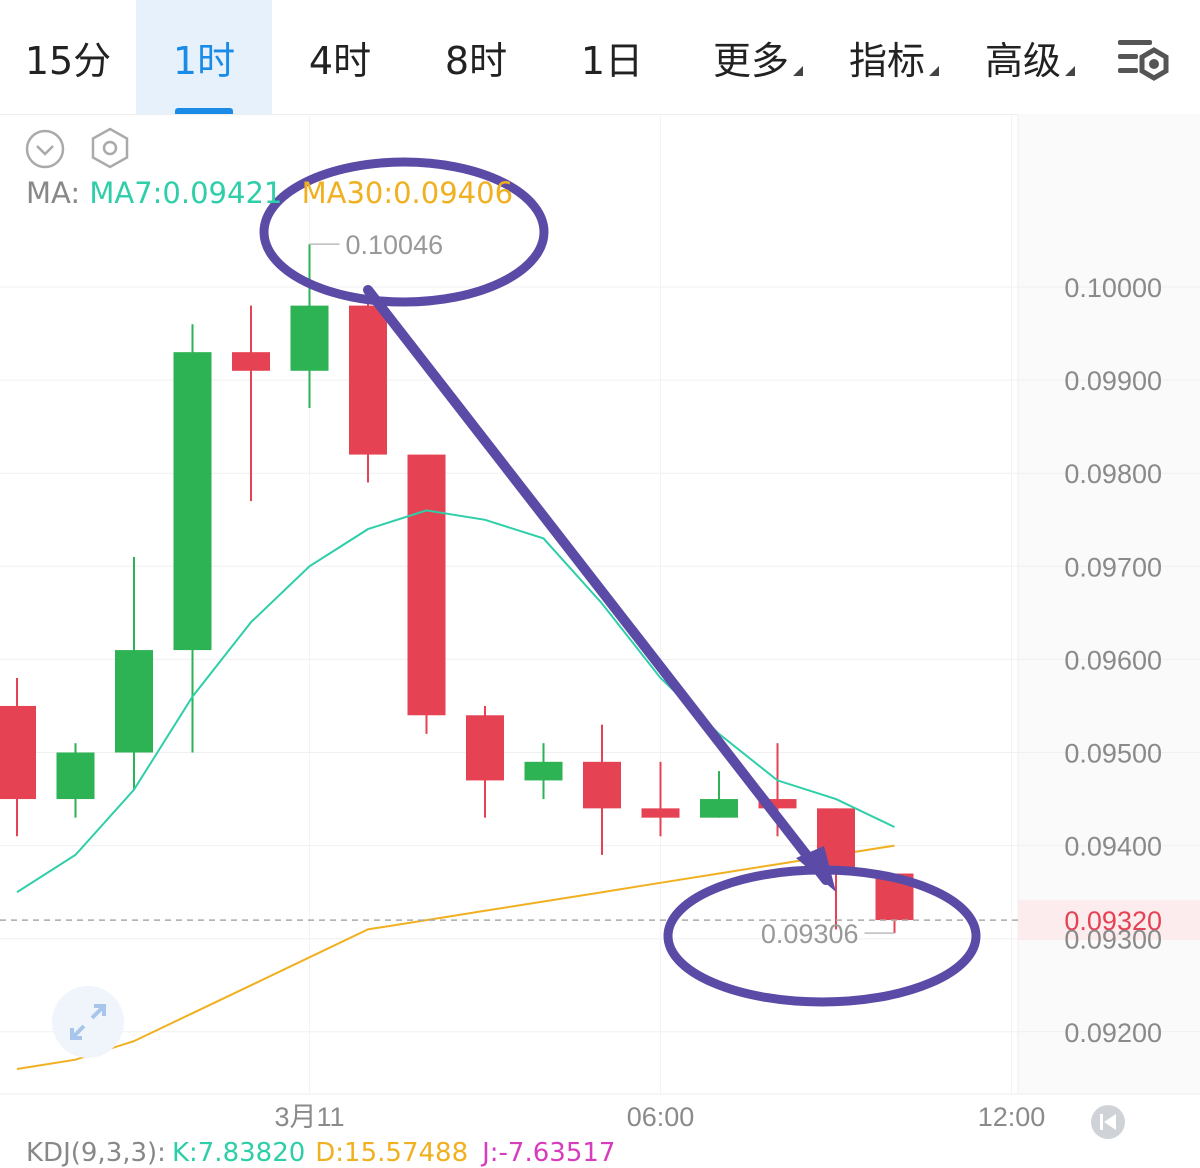 The image size is (1200, 1168). Describe the element at coordinates (96, 1153) in the screenshot. I see `kdj-label: KDJ(9,3,3):` at that location.